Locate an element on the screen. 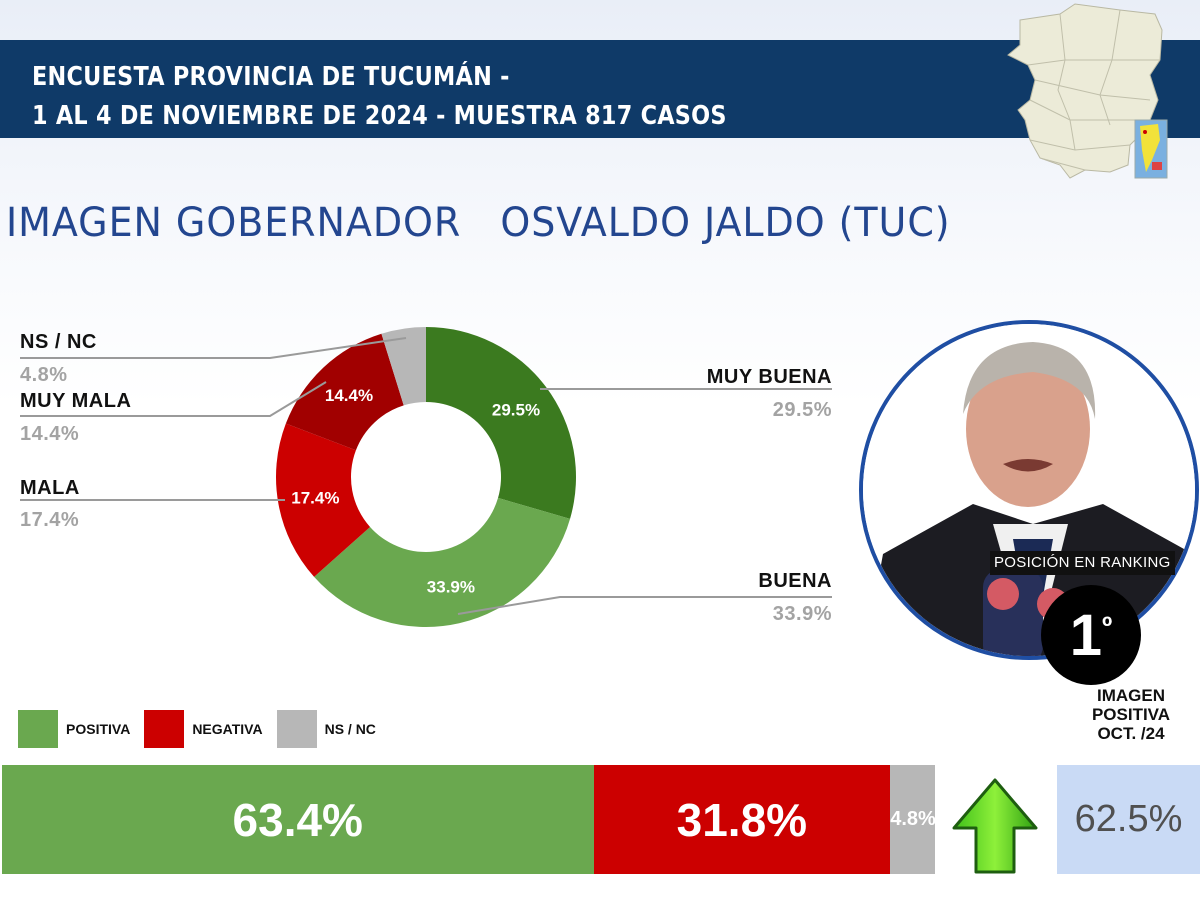 This screenshot has height=900, width=1200. callout-label-mala: MALA is located at coordinates (50, 488).